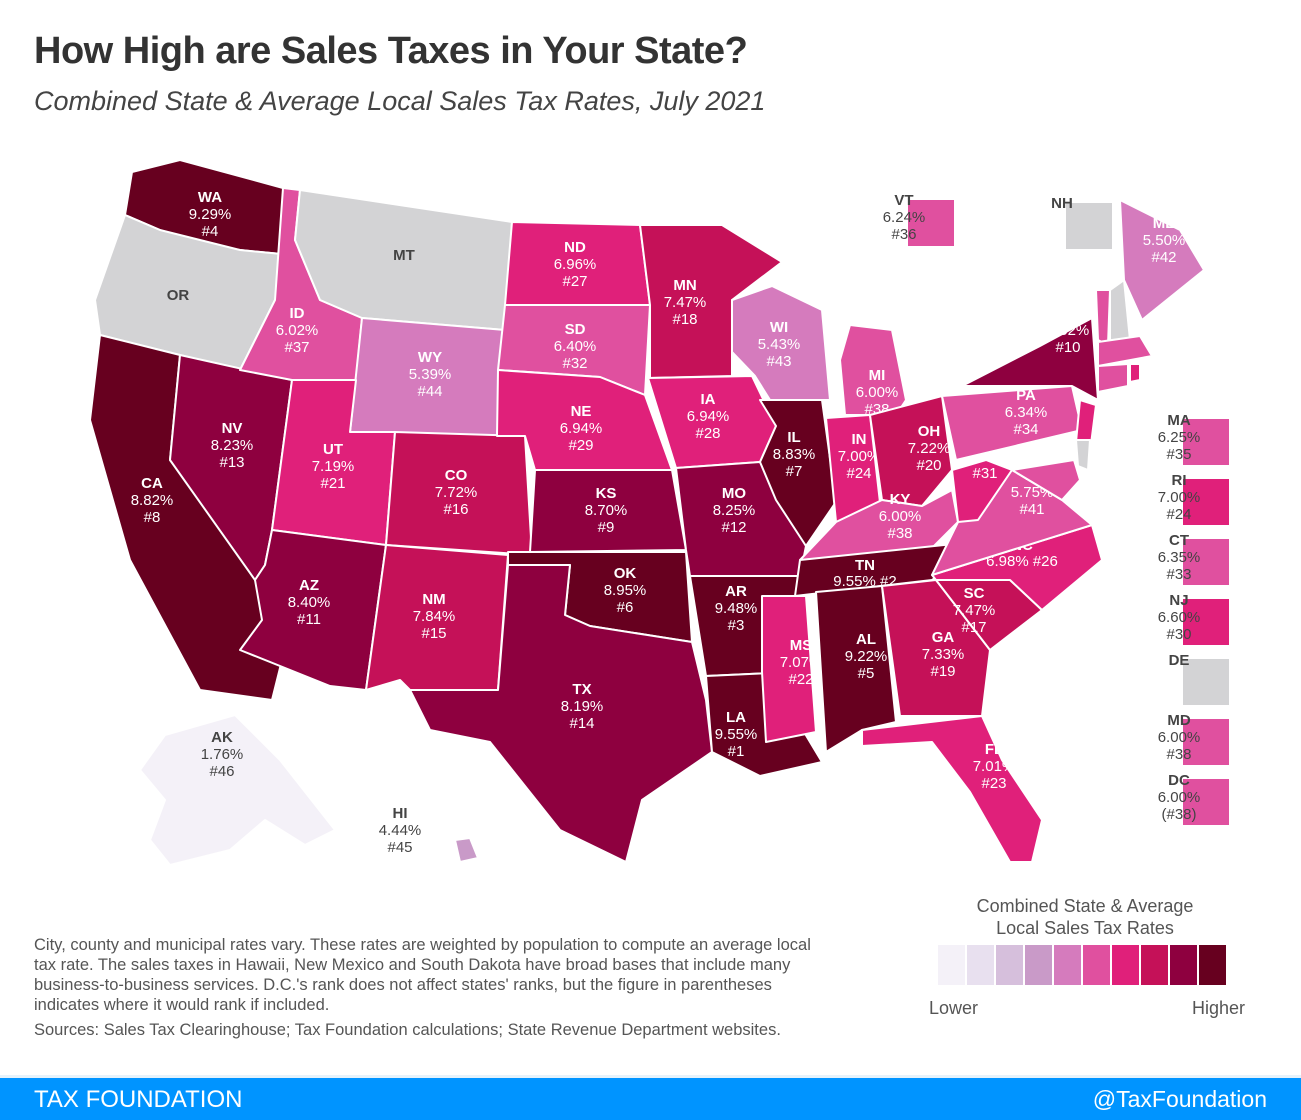  I want to click on legend-title-line2: Local Sales Tax Rates, so click(1085, 928).